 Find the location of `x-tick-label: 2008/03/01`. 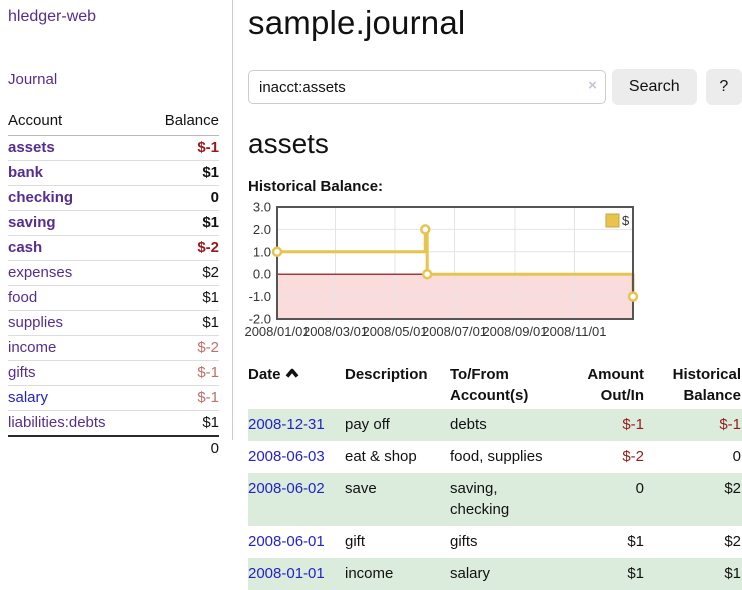

x-tick-label: 2008/03/01 is located at coordinates (335, 331).